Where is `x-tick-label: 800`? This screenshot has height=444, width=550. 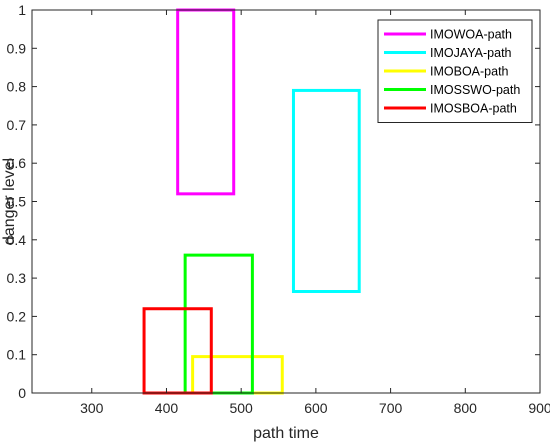
x-tick-label: 800 is located at coordinates (466, 408).